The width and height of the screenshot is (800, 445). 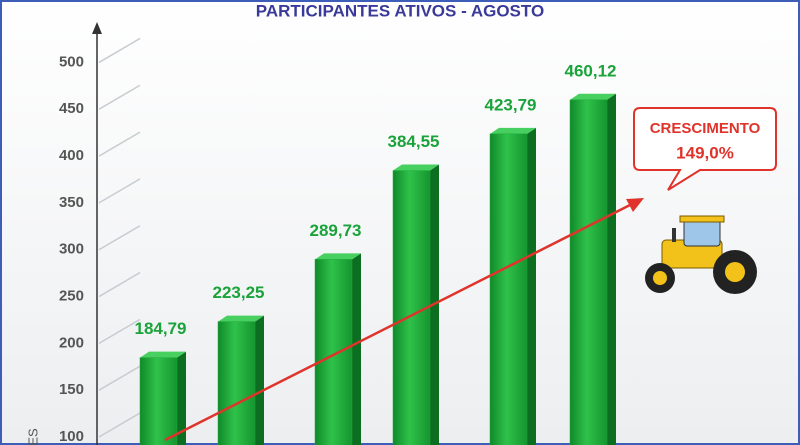 What do you see at coordinates (336, 230) in the screenshot?
I see `value-label: 289,73` at bounding box center [336, 230].